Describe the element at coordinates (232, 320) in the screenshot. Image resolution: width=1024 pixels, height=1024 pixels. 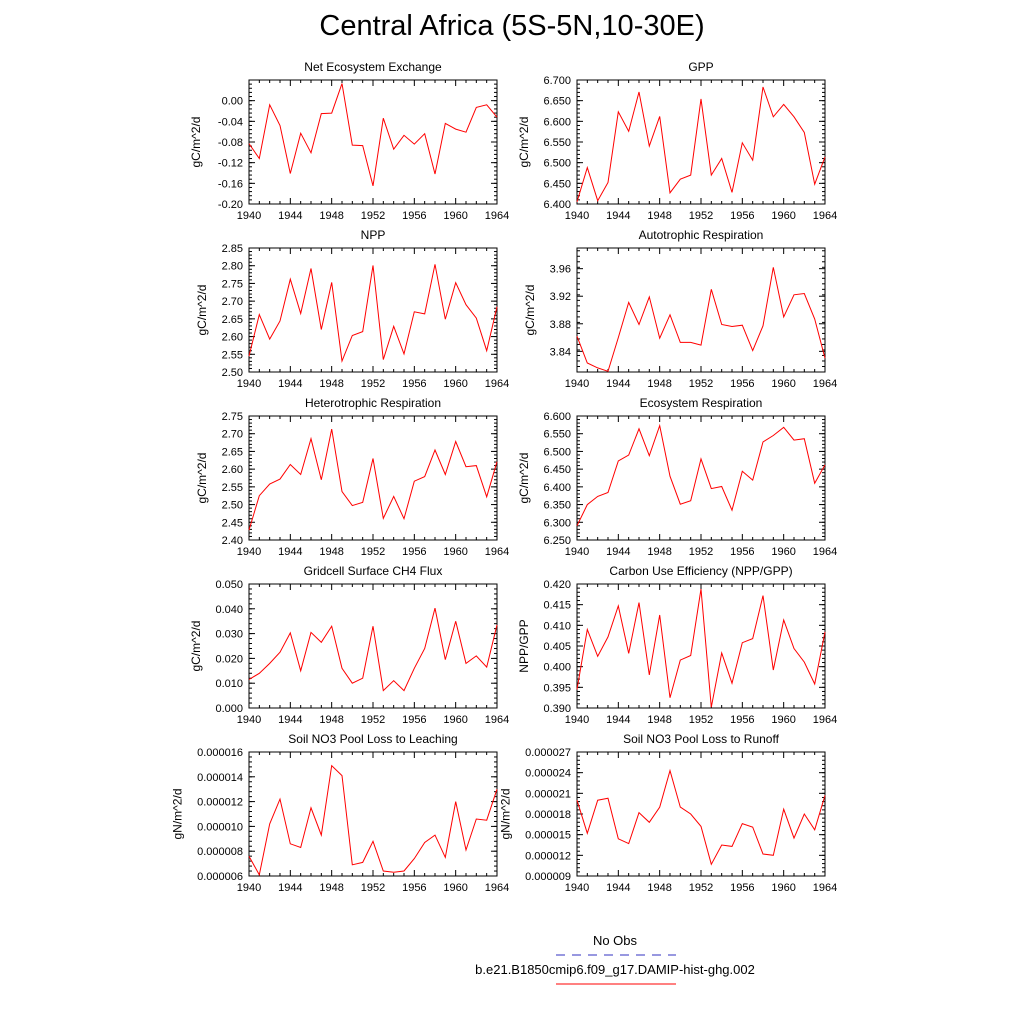
I see `y-tick-label: 2.65` at that location.